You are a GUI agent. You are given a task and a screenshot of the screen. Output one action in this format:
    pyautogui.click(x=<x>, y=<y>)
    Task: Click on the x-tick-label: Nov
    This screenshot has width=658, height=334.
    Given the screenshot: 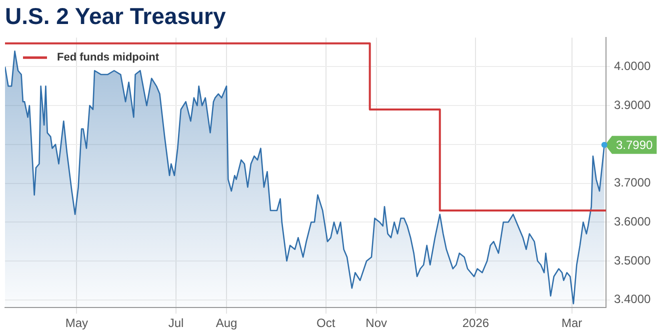 What is the action you would take?
    pyautogui.click(x=377, y=323)
    